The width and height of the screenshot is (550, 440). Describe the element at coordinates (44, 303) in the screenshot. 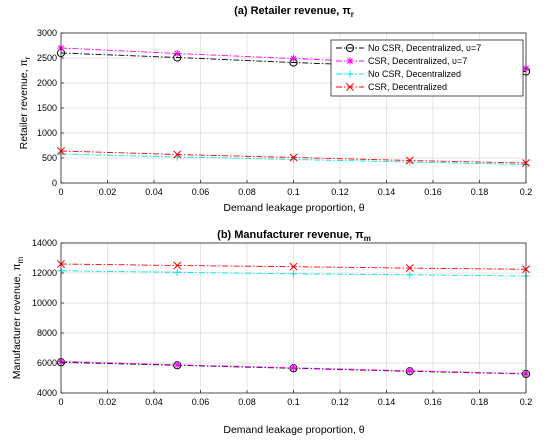

I see `y-tick-label: 10000` at that location.